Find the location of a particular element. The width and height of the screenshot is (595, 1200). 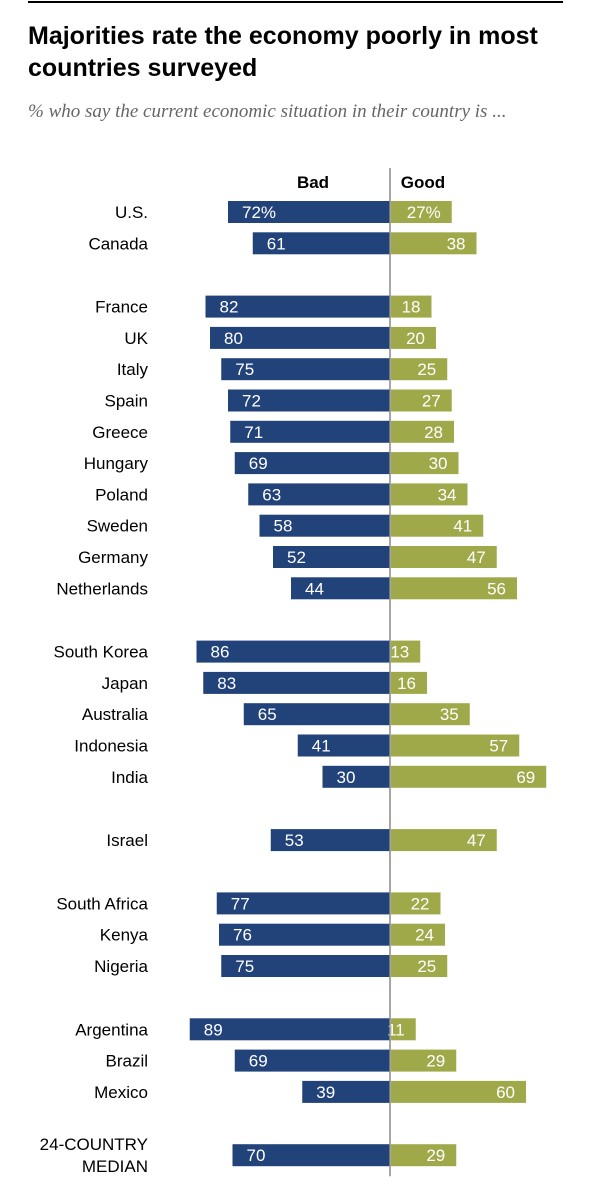

top-rule is located at coordinates (295, 2).